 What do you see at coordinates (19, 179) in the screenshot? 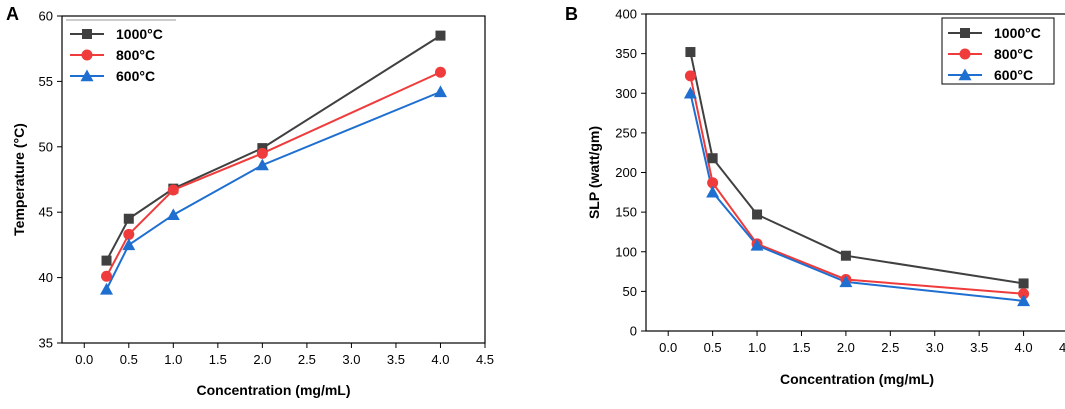
I see `y-axis-title-a: Temperature (°C)` at bounding box center [19, 179].